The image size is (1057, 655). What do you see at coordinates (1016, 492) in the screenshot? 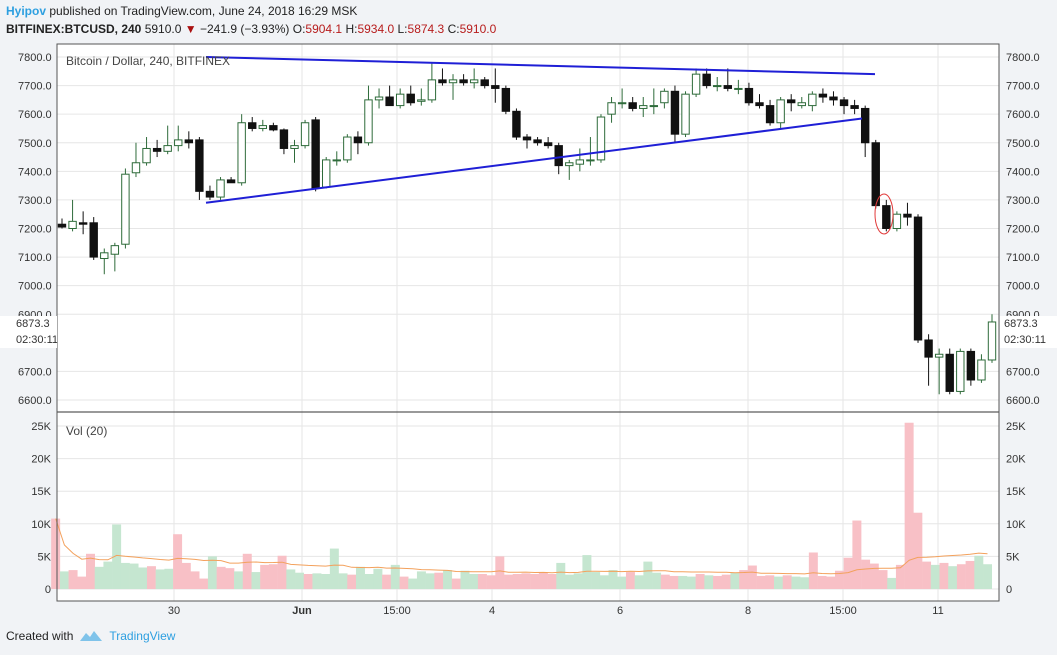
I see `volume-tick-right: 15K` at bounding box center [1016, 492].